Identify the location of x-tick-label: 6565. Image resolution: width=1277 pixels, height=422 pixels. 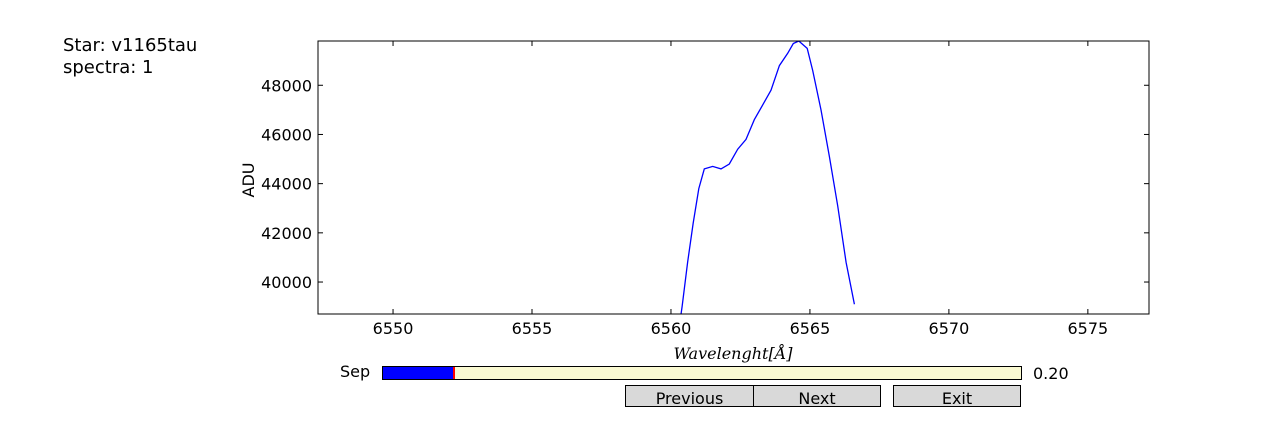
(810, 328).